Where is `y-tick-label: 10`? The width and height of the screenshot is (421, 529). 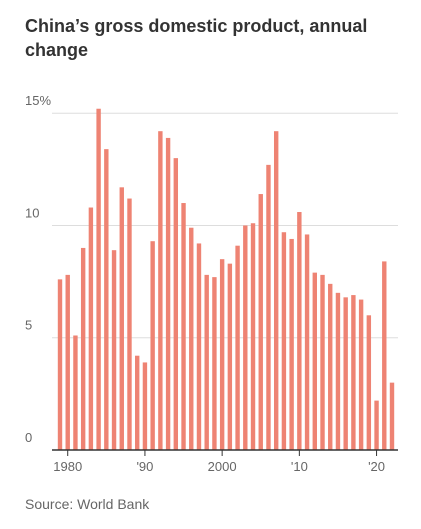 y-tick-label: 10 is located at coordinates (32, 212).